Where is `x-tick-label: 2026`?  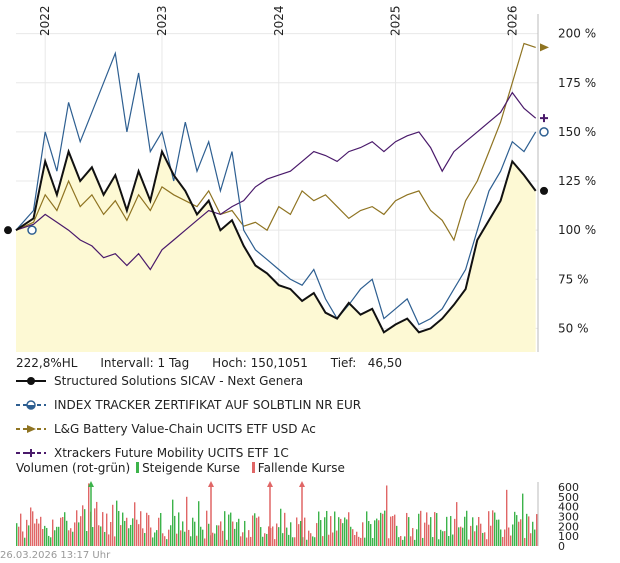
x-tick-label: 2026 is located at coordinates (512, 20).